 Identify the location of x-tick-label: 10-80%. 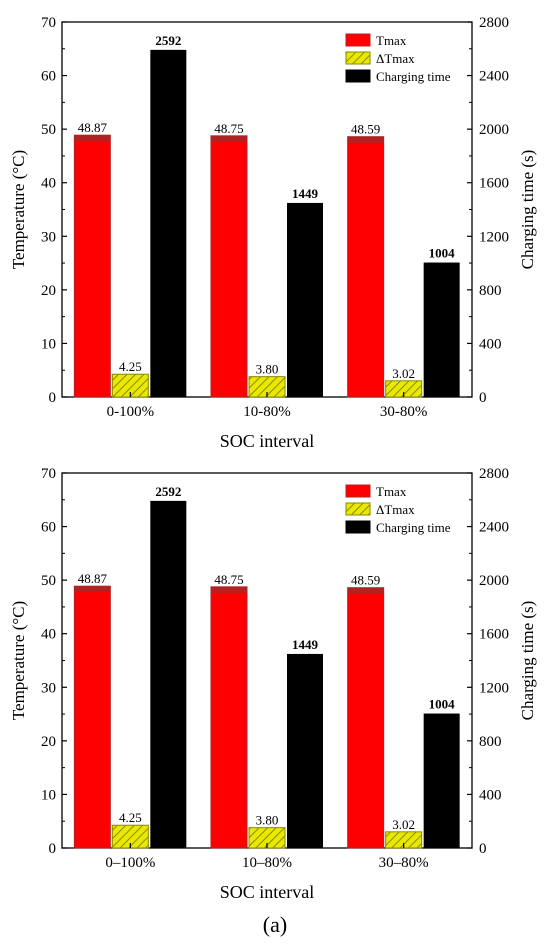
(267, 412).